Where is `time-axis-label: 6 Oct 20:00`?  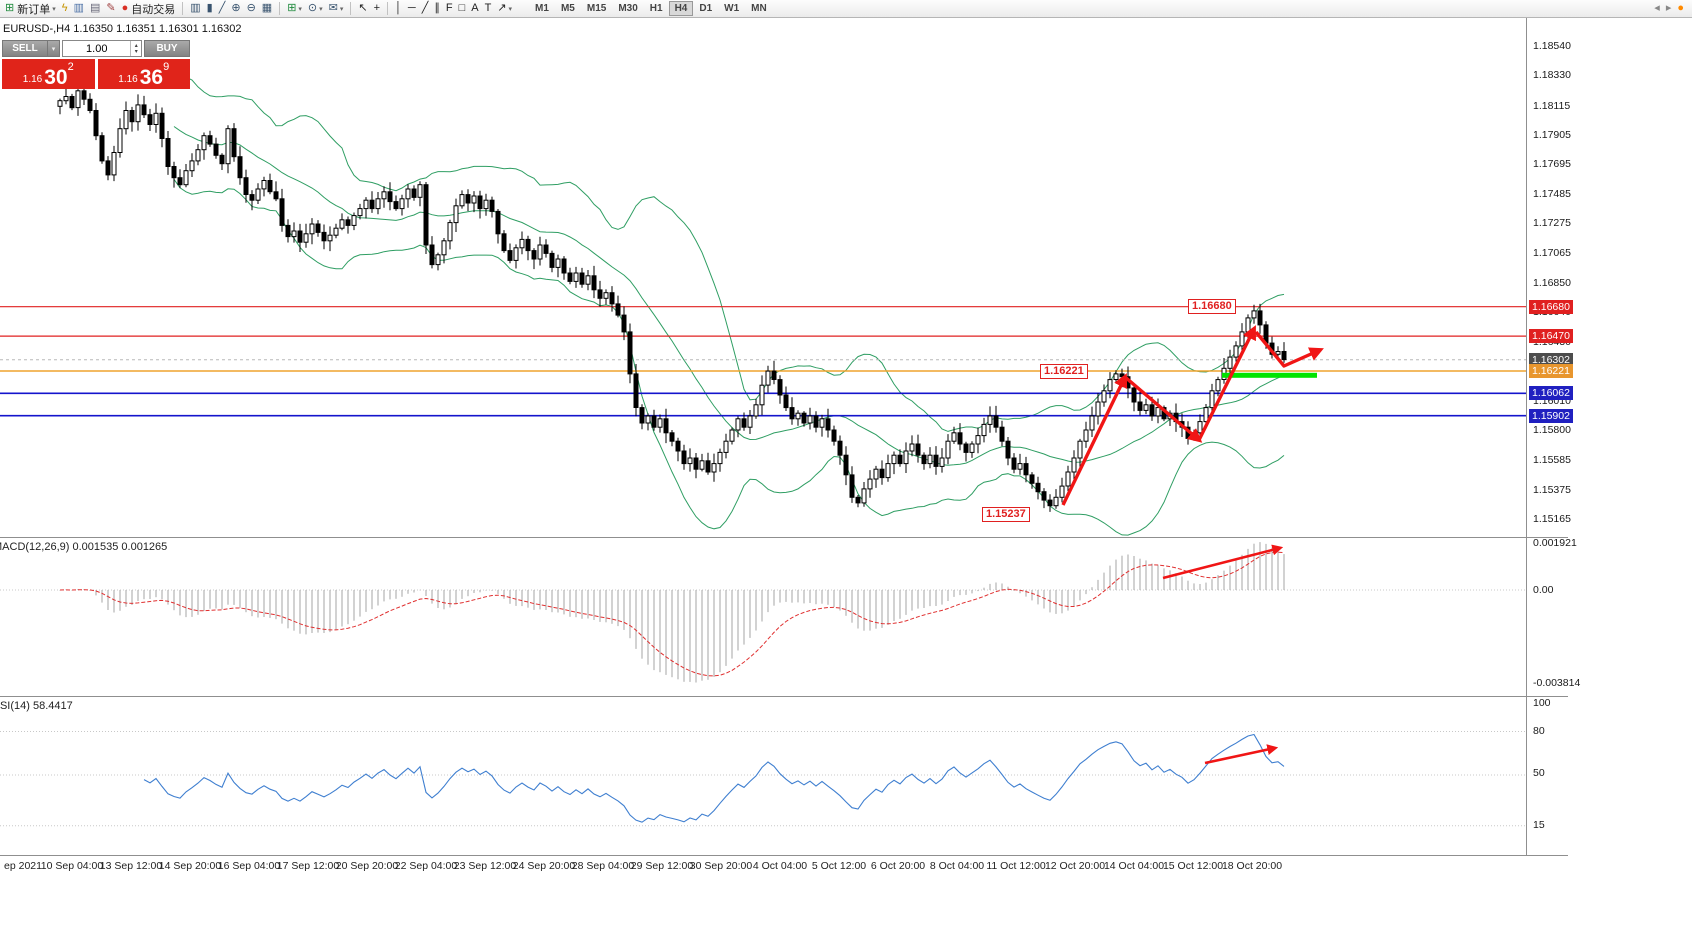 time-axis-label: 6 Oct 20:00 is located at coordinates (898, 866).